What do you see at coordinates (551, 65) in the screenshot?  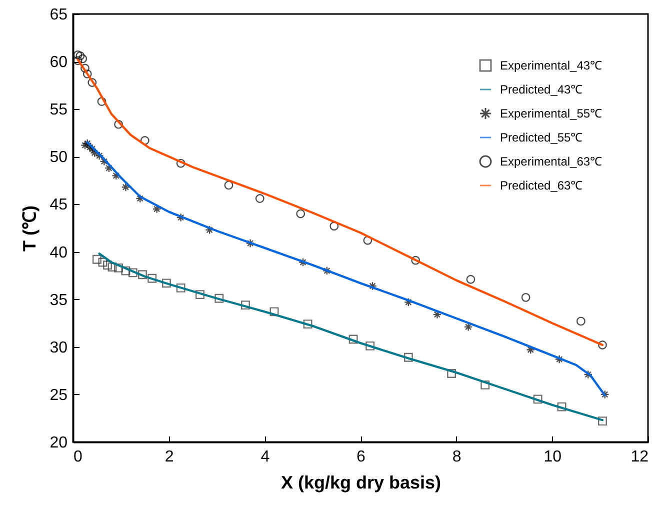 I see `legend-label: Experimental_43℃` at bounding box center [551, 65].